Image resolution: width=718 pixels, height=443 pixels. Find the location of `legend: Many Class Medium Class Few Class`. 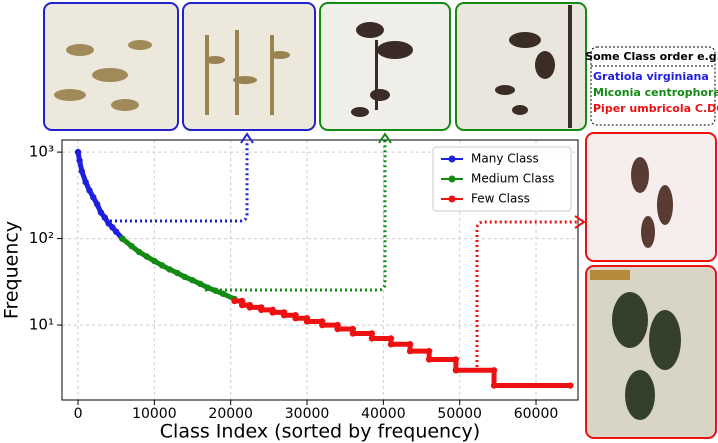

legend: Many Class Medium Class Few Class is located at coordinates (502, 179).